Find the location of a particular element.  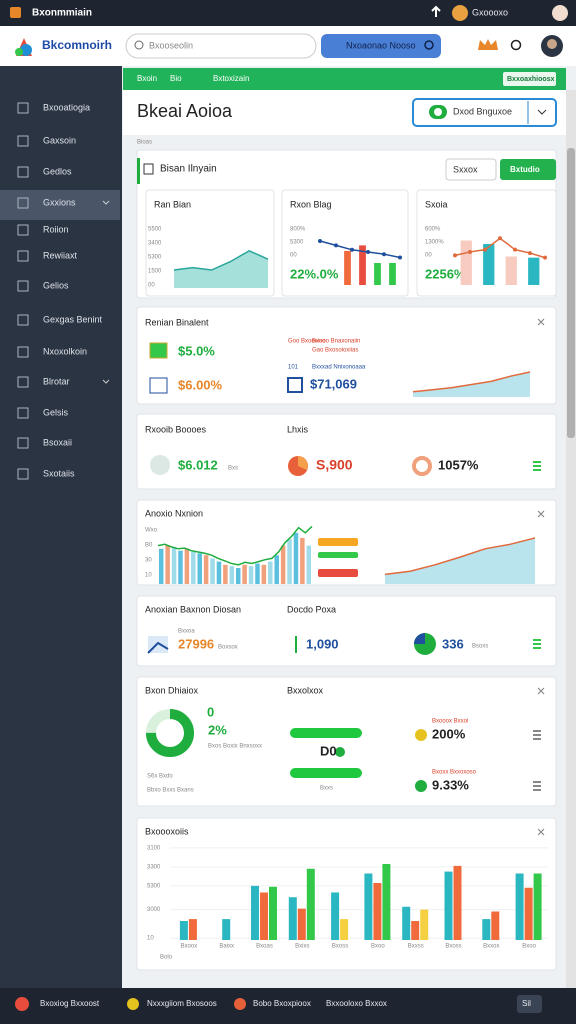

progress is located at coordinates (326, 733).